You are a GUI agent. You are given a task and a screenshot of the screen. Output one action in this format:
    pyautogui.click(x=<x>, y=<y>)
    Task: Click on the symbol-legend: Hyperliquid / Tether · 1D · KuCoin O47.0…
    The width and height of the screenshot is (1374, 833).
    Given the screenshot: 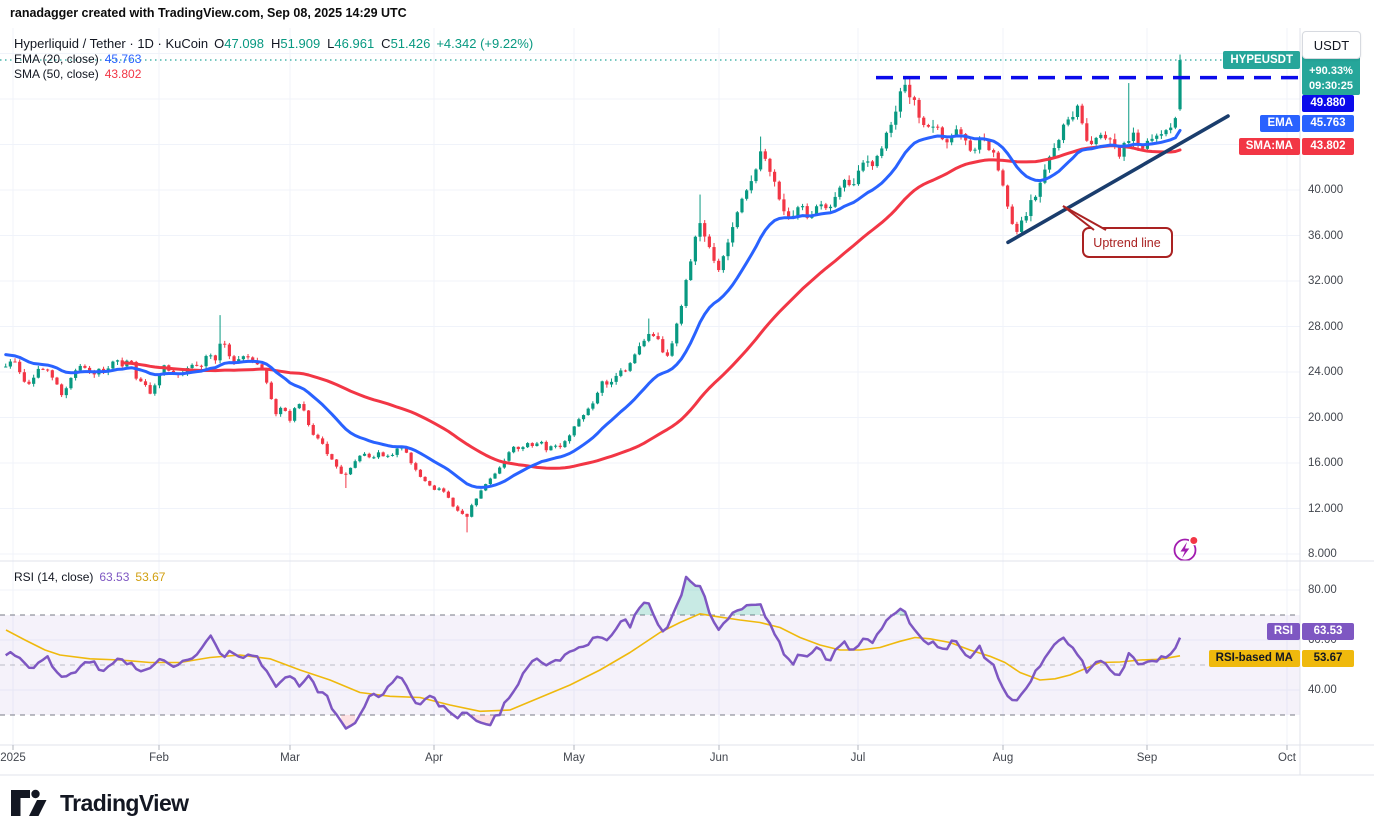 What is the action you would take?
    pyautogui.click(x=273, y=43)
    